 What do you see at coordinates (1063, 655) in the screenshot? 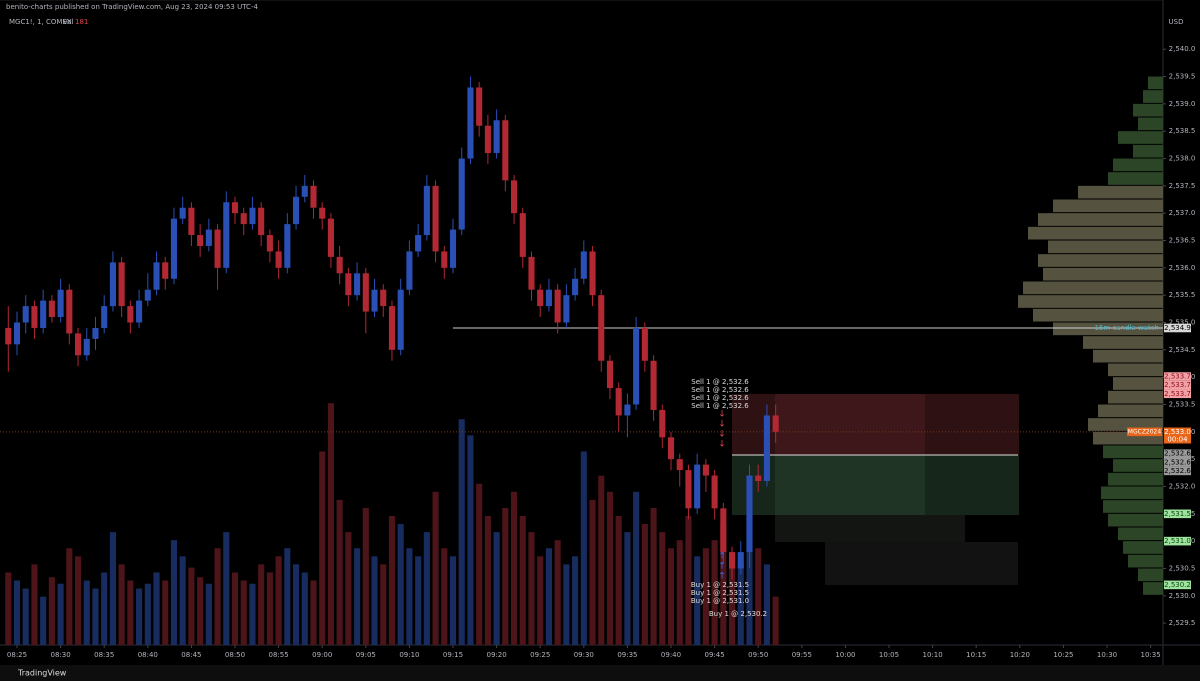
I see `x-tick-label: 10:25` at bounding box center [1063, 655].